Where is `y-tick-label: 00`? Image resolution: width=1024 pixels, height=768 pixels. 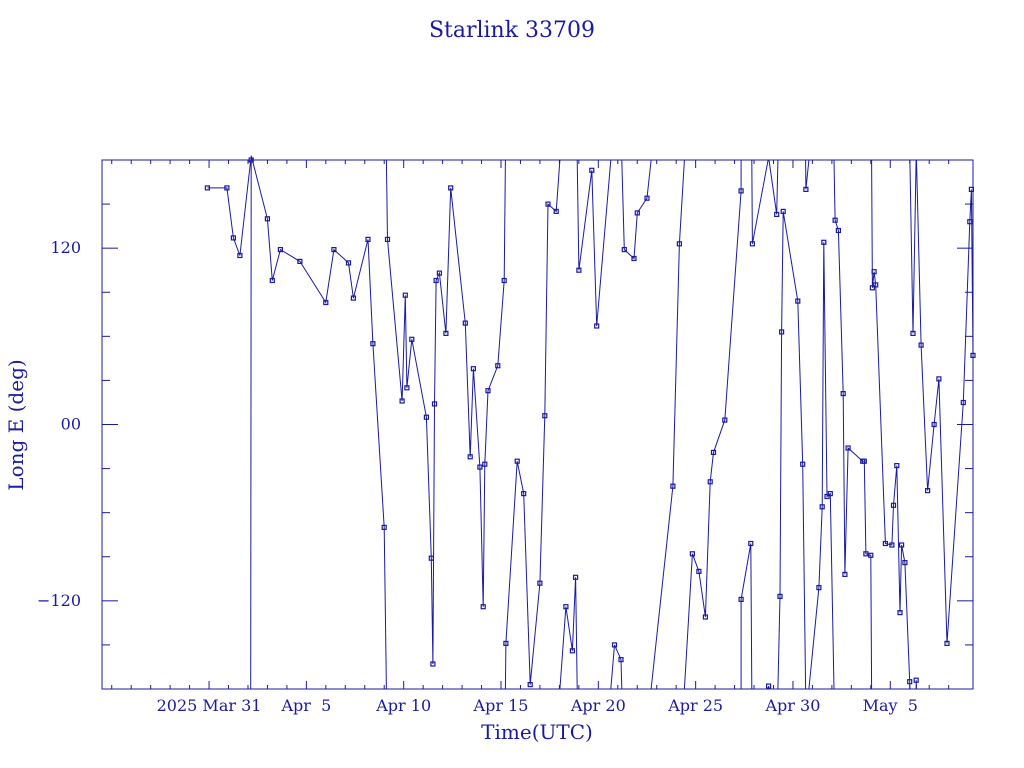
y-tick-label: 00 is located at coordinates (71, 424).